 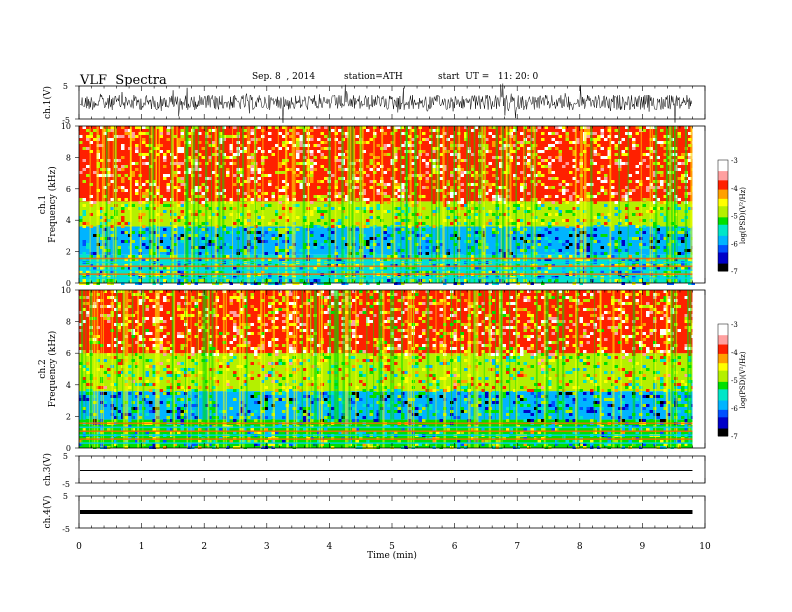 What do you see at coordinates (373, 77) in the screenshot?
I see `station-label: station=ATH` at bounding box center [373, 77].